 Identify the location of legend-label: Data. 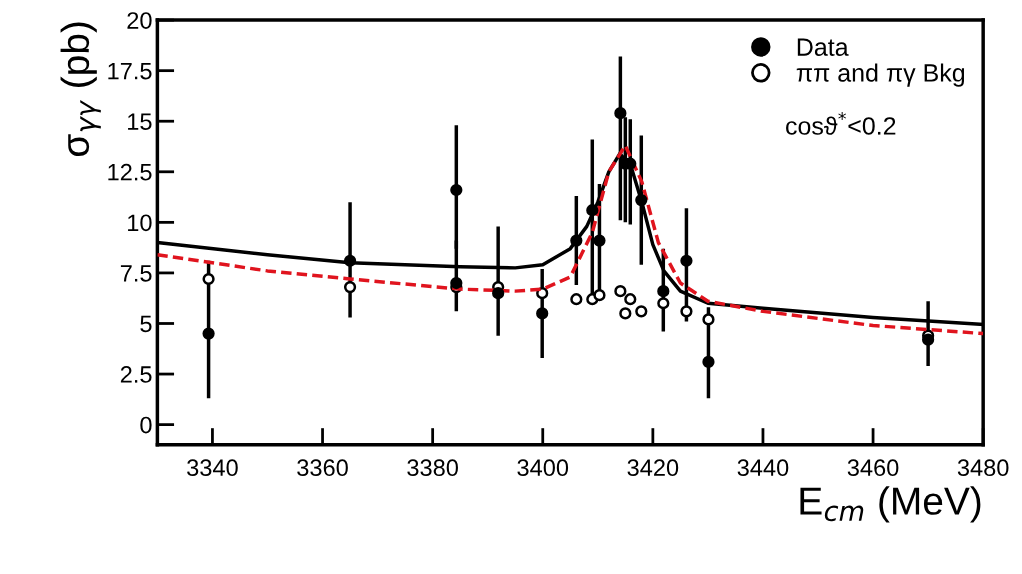
(823, 47).